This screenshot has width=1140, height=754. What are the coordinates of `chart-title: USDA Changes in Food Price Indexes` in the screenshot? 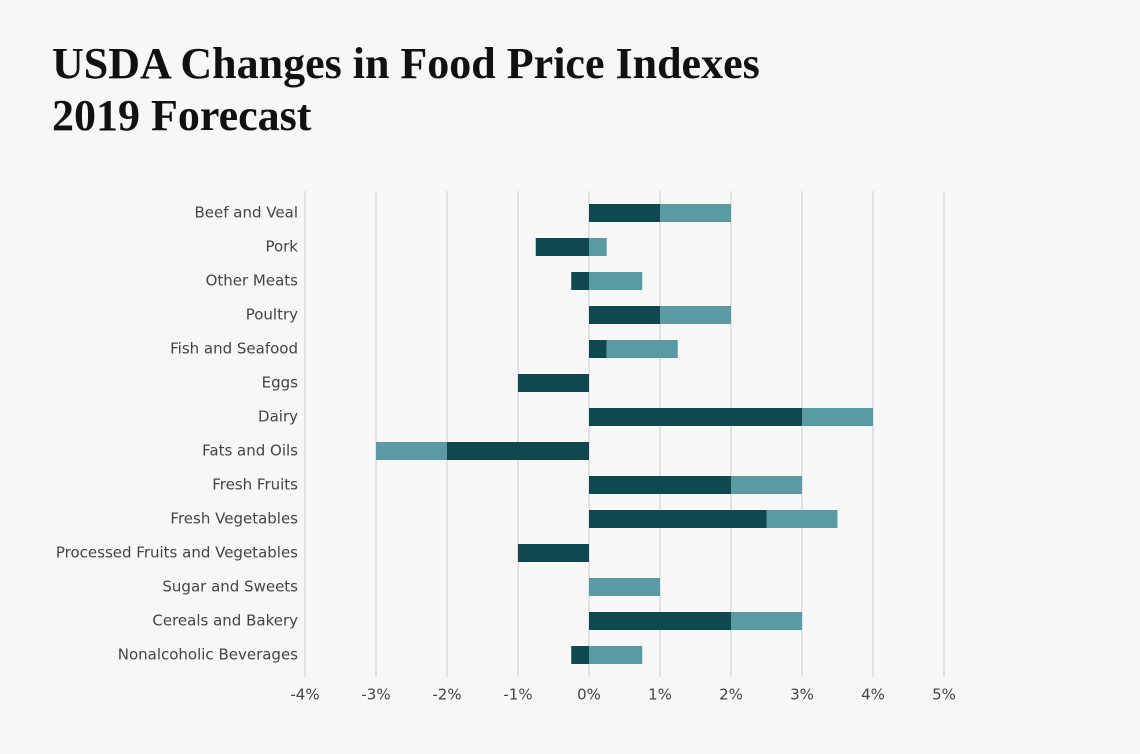 It's located at (406, 63).